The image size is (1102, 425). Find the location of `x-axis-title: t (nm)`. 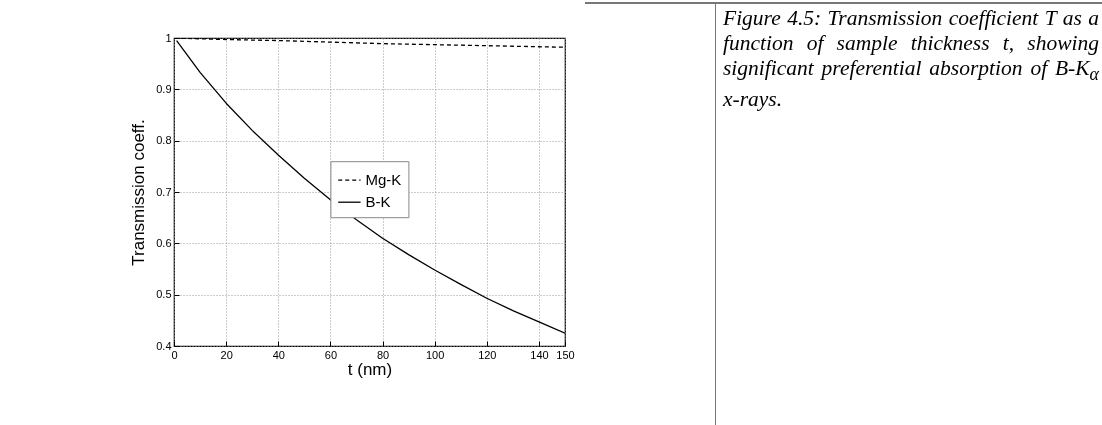

x-axis-title: t (nm) is located at coordinates (370, 369).